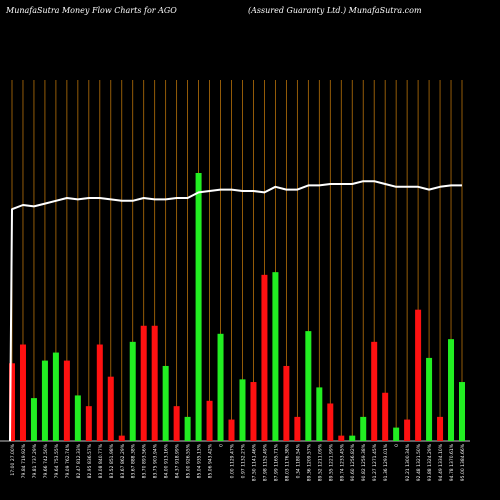 Image resolution: width=500 pixels, height=500 pixels. I want to click on x-tick-label: 89.74 1233.45%, so click(342, 462).